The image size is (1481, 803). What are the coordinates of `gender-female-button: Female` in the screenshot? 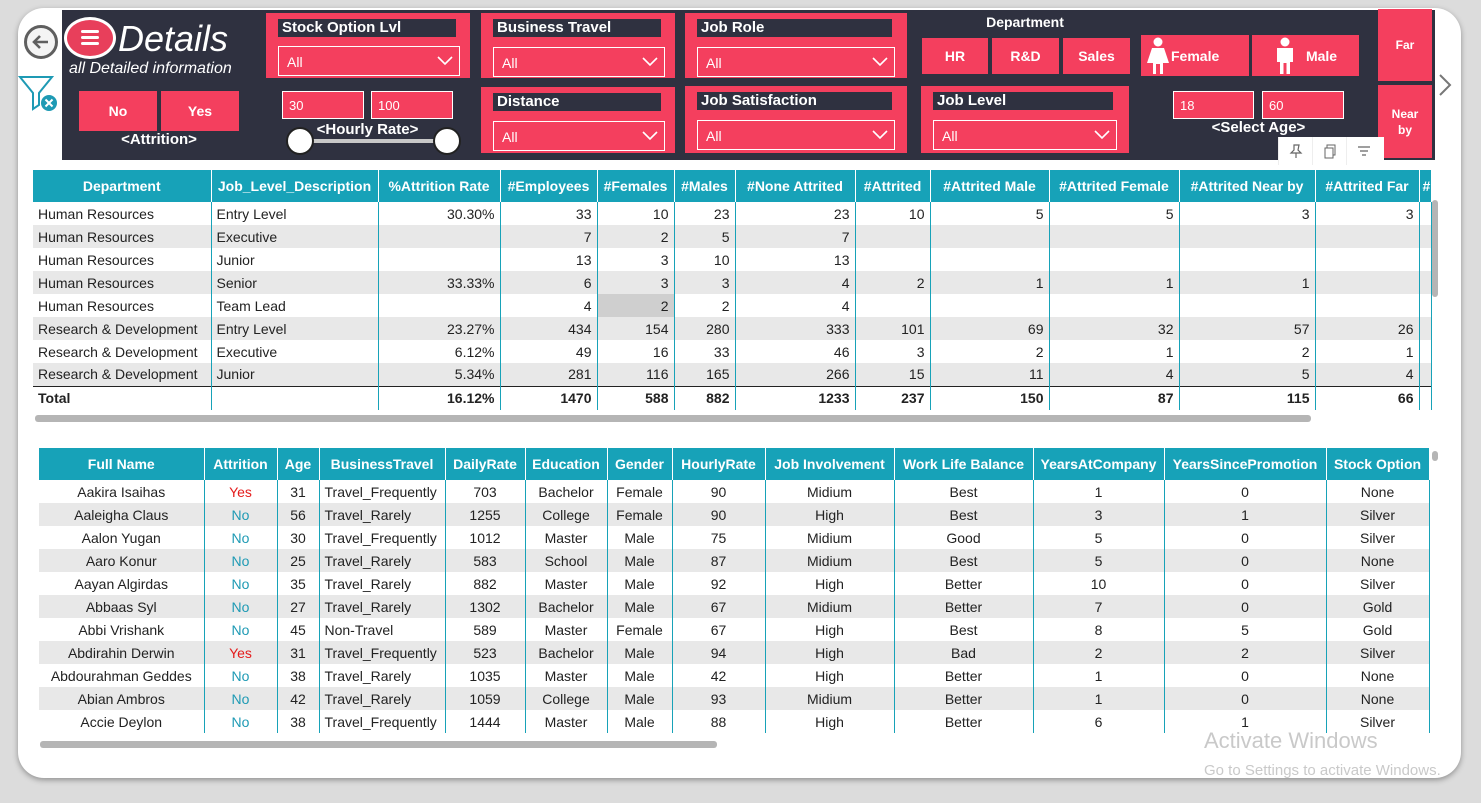 It's located at (1195, 55).